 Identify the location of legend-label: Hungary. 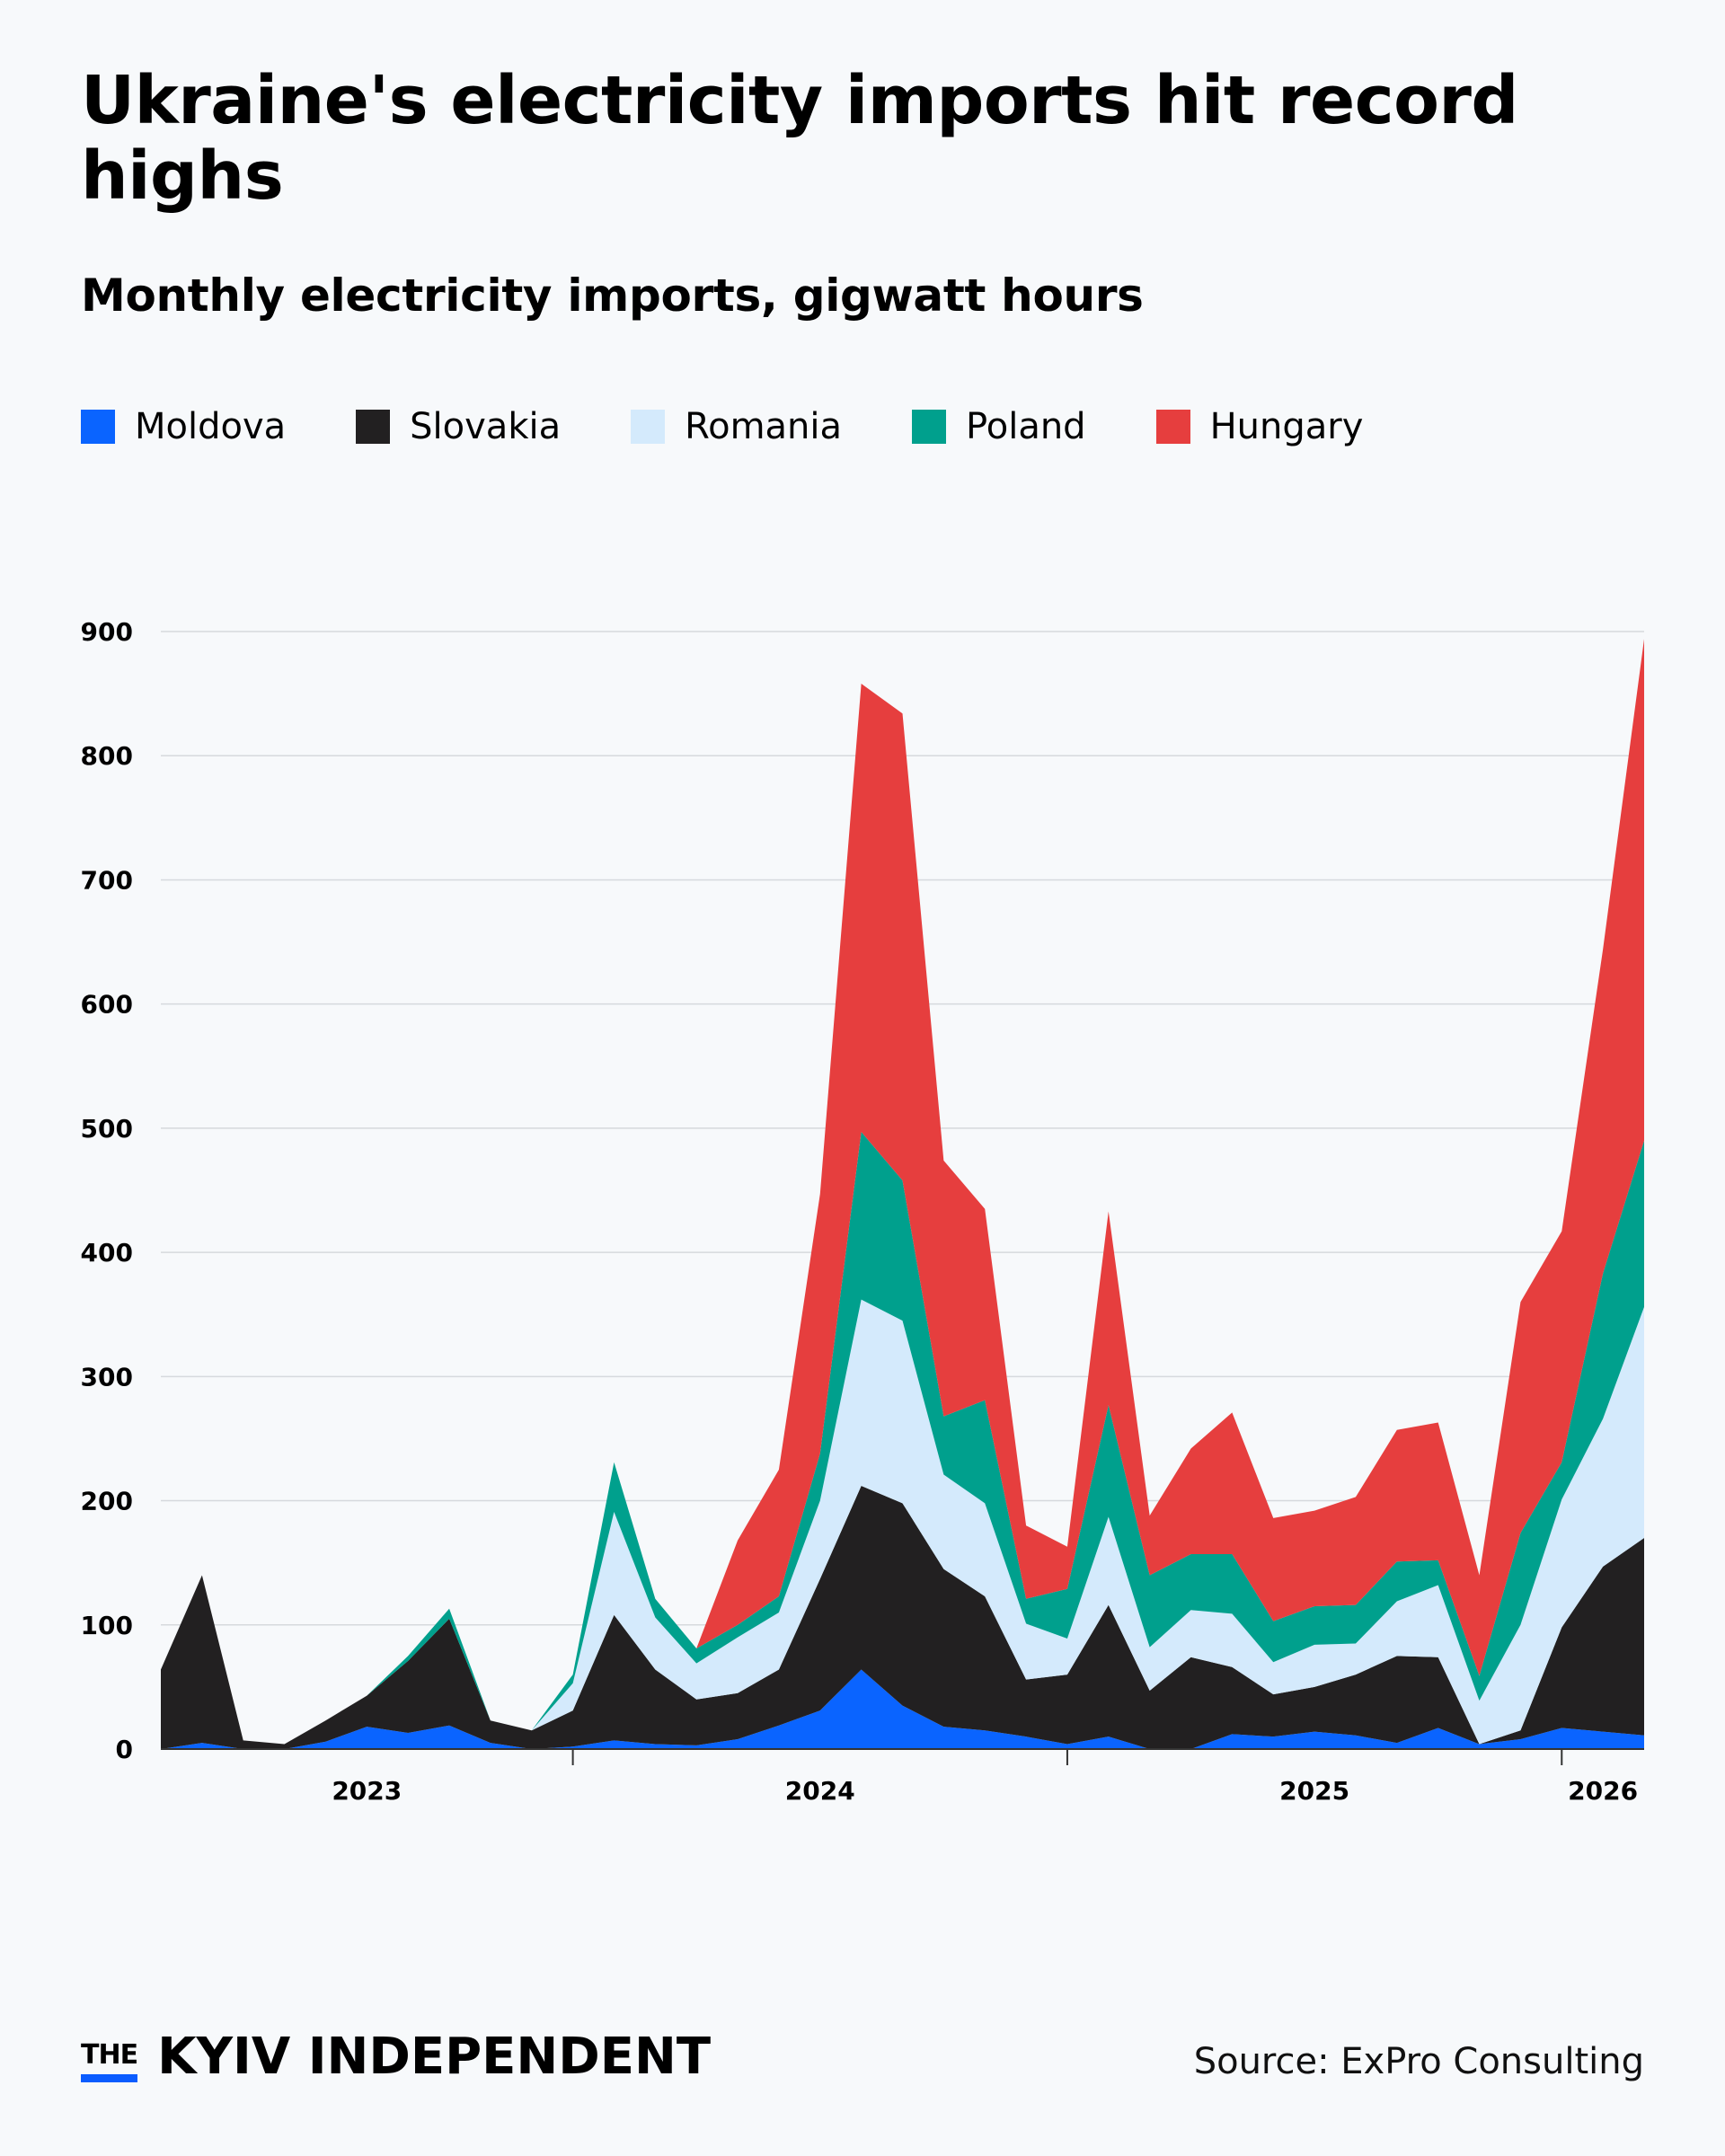
(1286, 426).